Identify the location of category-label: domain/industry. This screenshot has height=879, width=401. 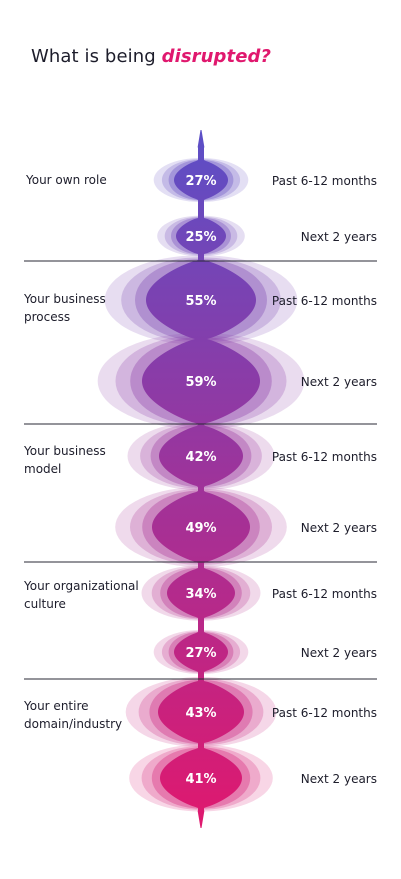
(73, 724).